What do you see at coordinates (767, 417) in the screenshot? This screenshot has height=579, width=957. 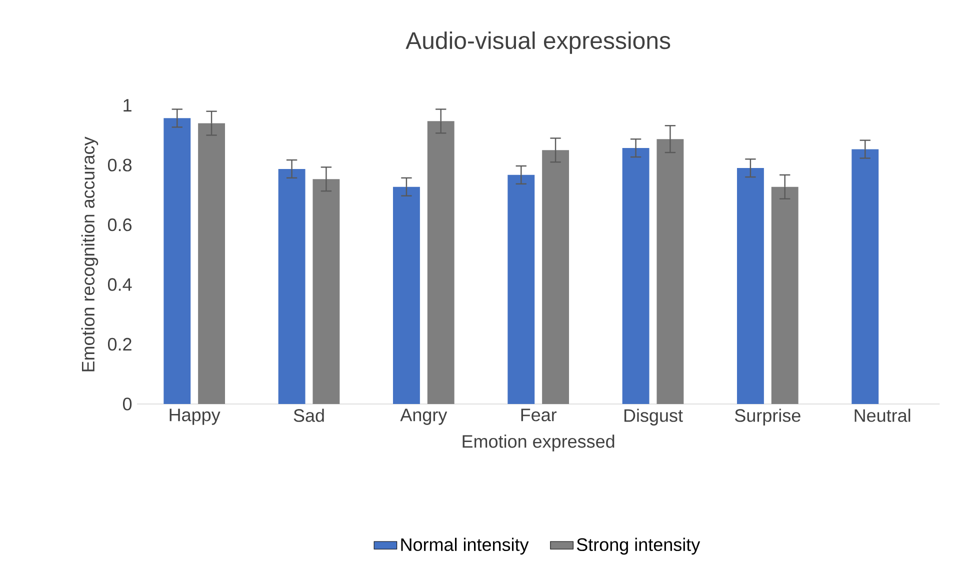 I see `x-tick-label: Surprise` at bounding box center [767, 417].